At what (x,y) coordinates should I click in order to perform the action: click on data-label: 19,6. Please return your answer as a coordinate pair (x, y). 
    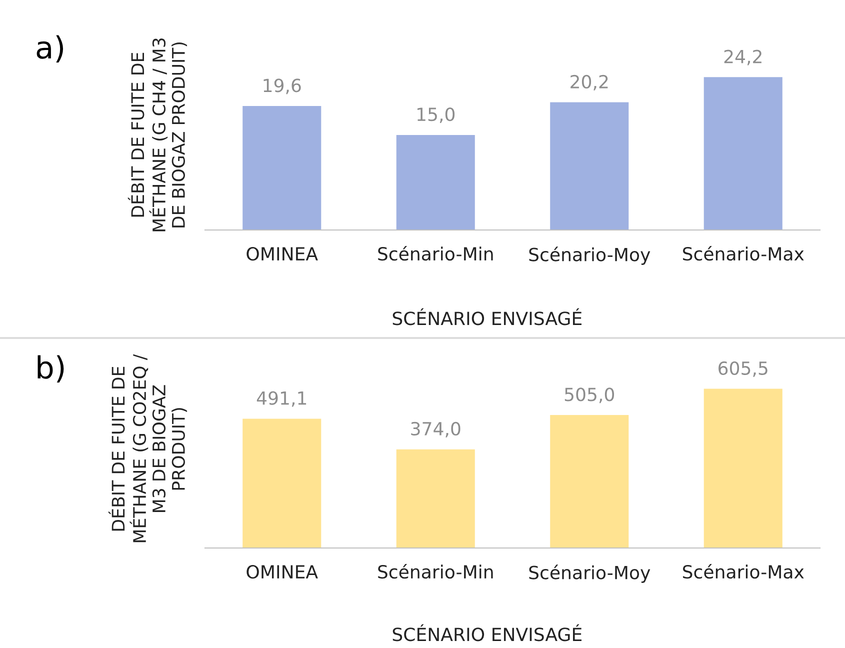
    Looking at the image, I should click on (282, 86).